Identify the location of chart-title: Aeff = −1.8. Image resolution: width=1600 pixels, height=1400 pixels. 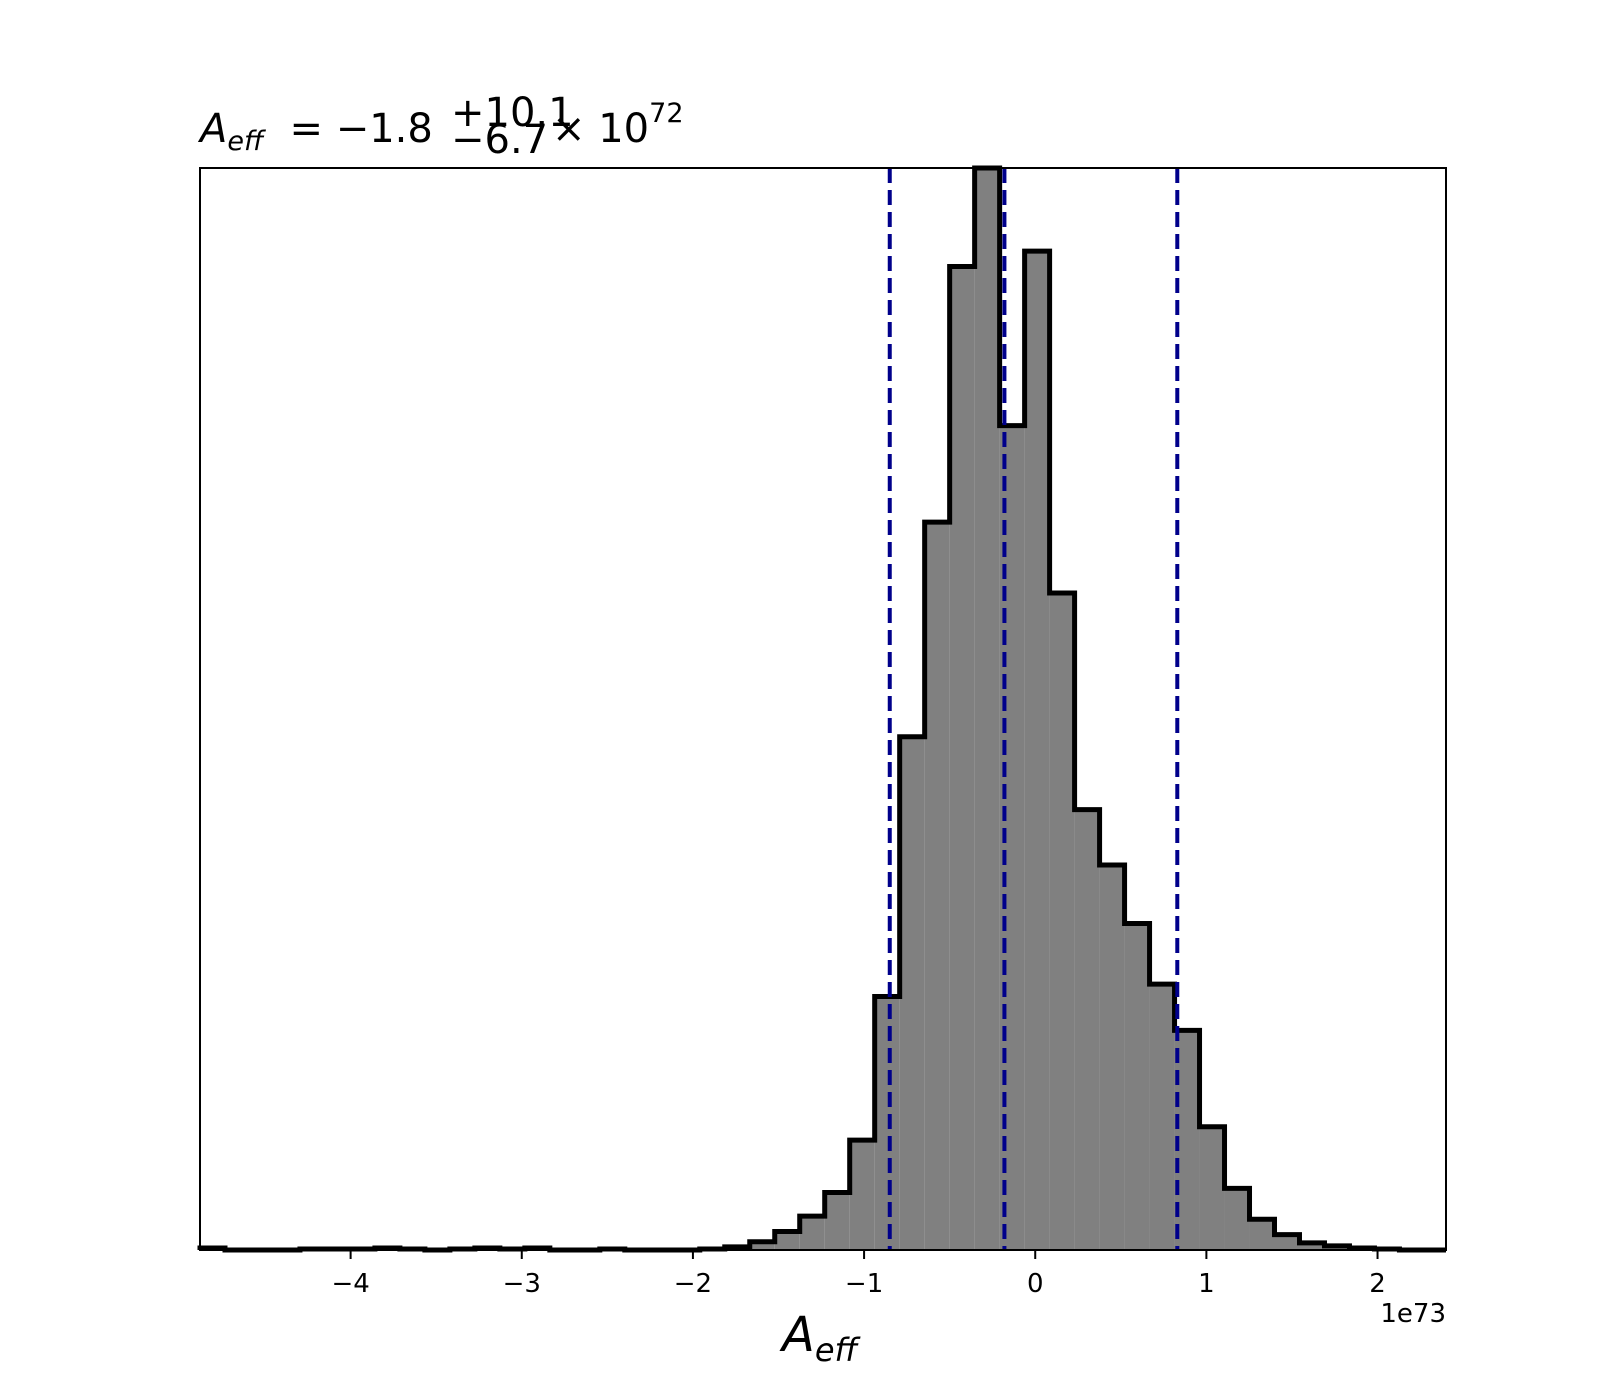
(315, 131).